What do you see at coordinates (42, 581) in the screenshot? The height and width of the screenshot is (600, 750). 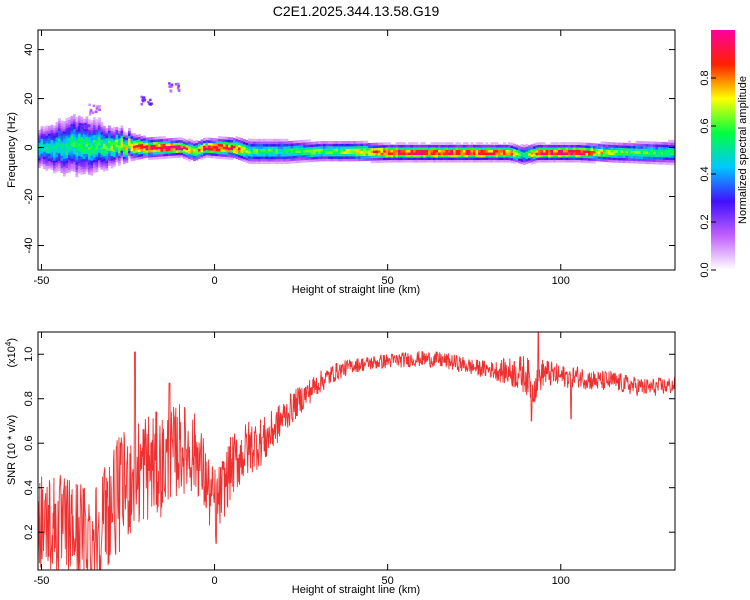 I see `x-tick-label: -50` at bounding box center [42, 581].